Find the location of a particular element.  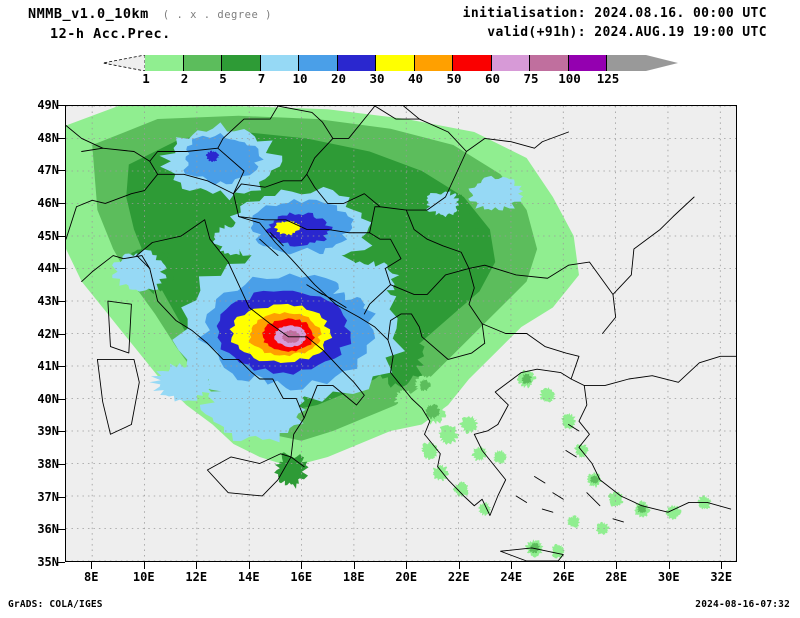

colorbar-tick-10: 10 is located at coordinates (300, 78).